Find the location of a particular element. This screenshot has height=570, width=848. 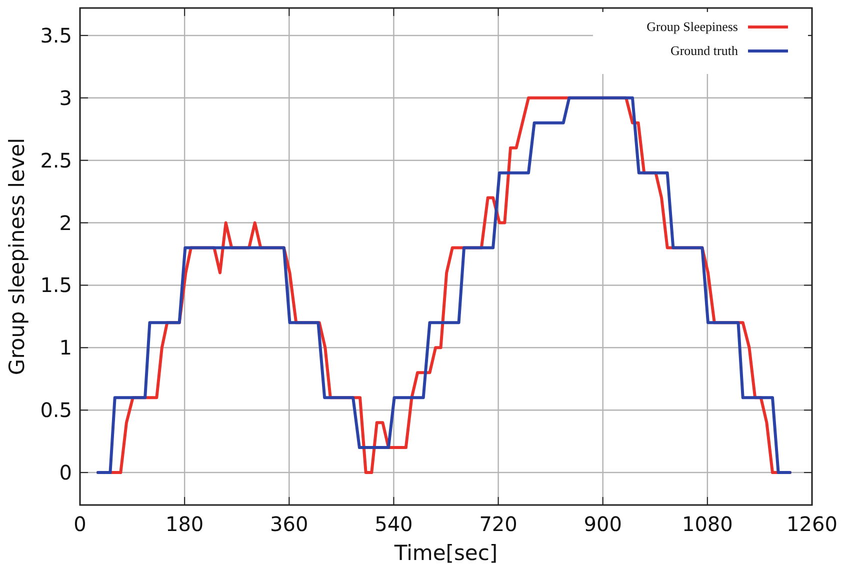

x-tick-label: 360 is located at coordinates (289, 524).